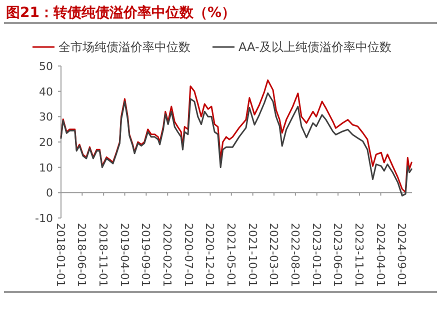 The height and width of the screenshot is (321, 441). I want to click on x-tick-label: 2024-04-01, so click(380, 255).